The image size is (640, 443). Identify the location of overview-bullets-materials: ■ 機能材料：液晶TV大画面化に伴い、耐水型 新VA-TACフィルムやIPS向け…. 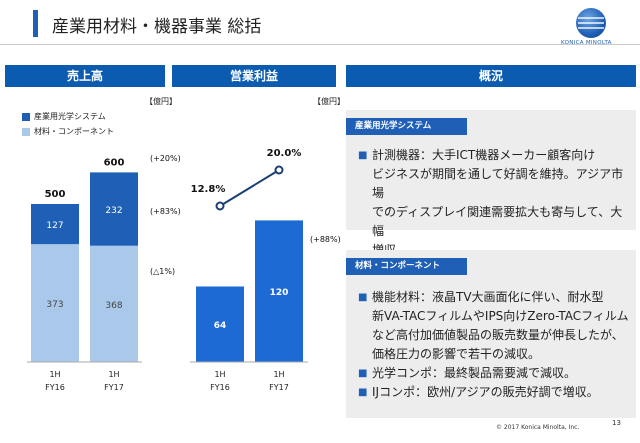
(496, 345).